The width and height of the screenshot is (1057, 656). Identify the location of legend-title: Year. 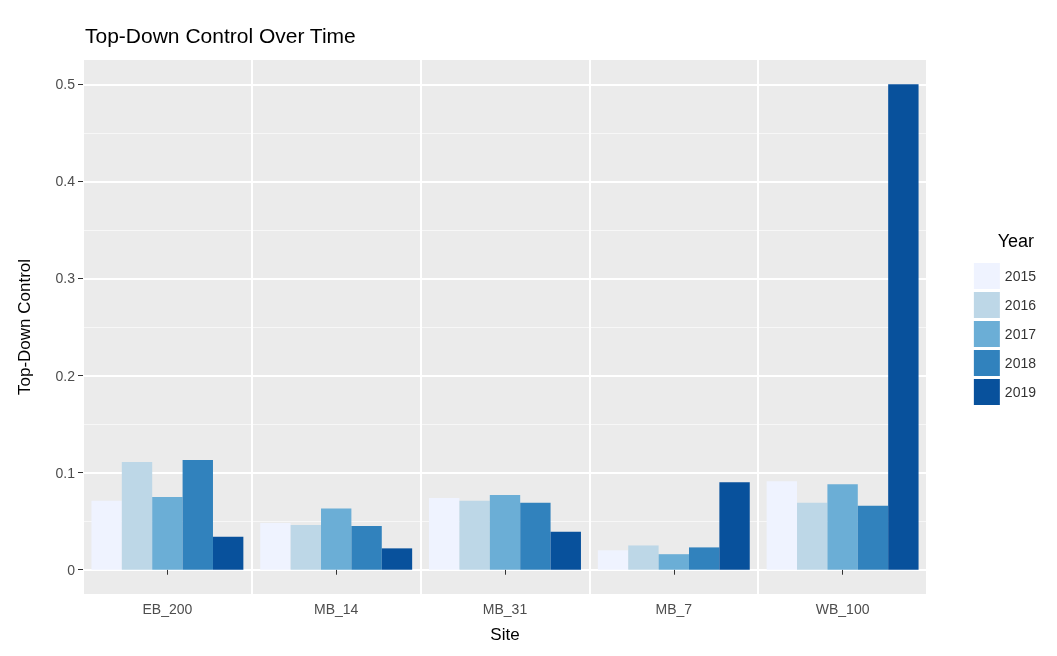
(1016, 241).